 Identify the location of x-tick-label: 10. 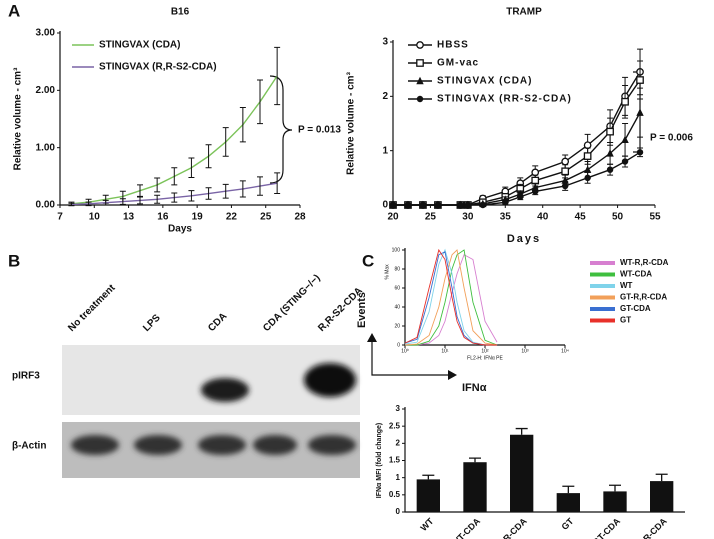
(95, 217).